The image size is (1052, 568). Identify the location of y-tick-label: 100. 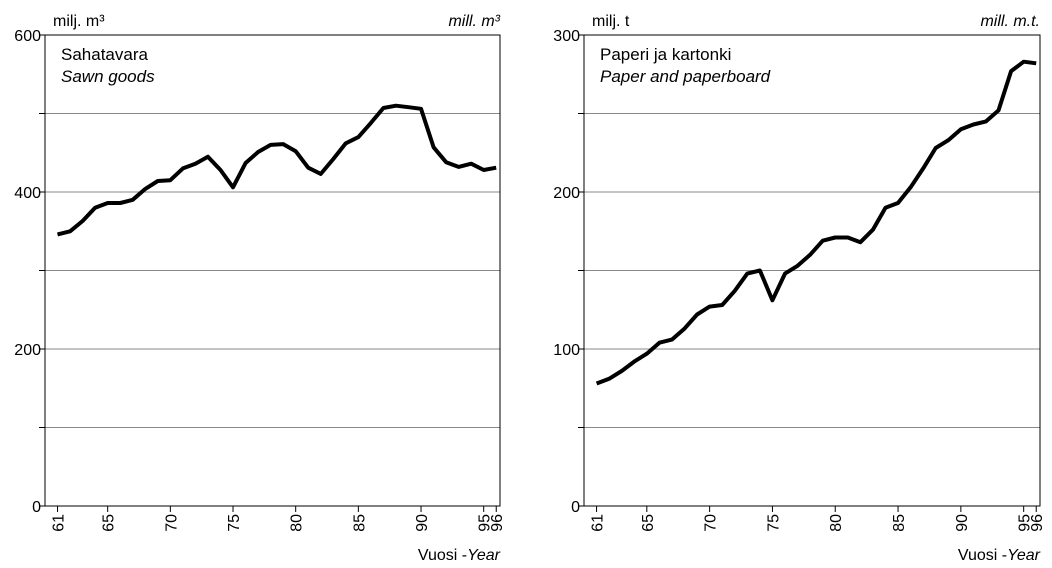
(566, 350).